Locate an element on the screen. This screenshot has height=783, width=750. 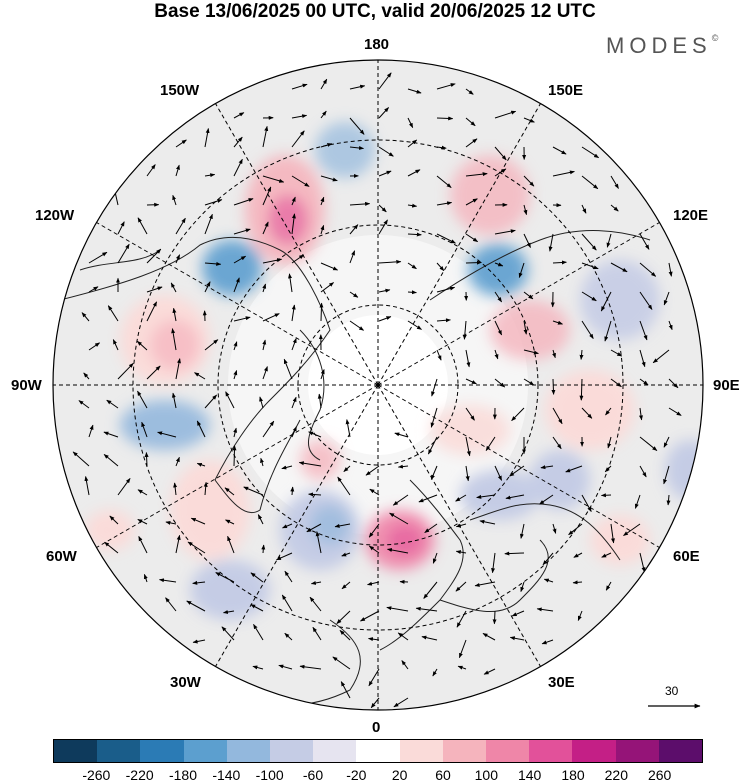
colorbar-tick-label: -20 is located at coordinates (356, 775).